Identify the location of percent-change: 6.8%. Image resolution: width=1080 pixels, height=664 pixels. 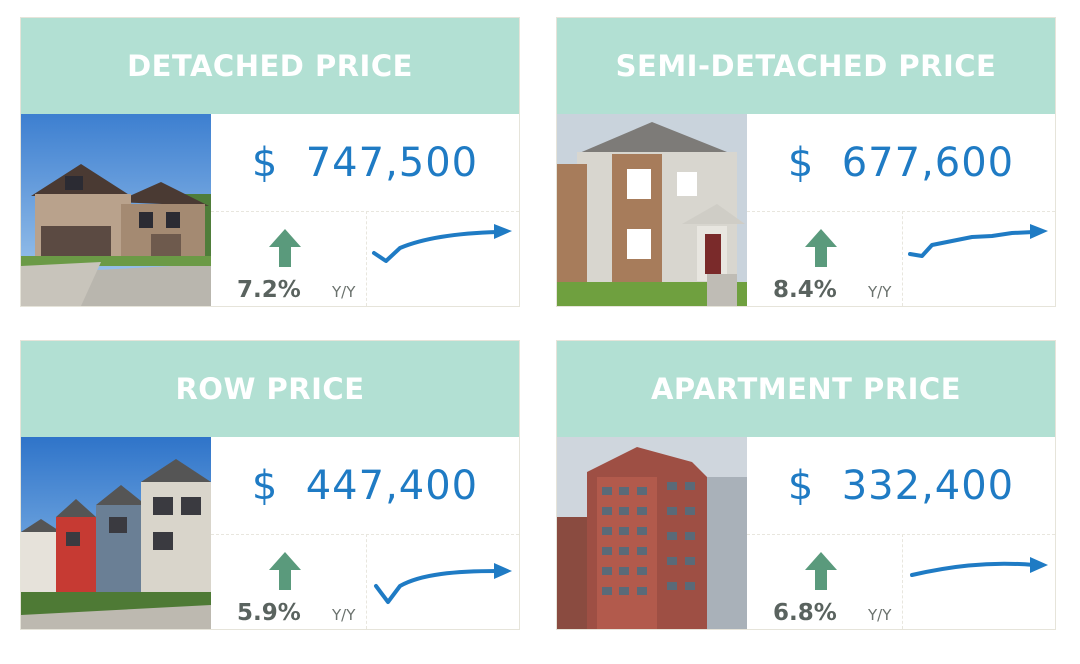
(805, 613).